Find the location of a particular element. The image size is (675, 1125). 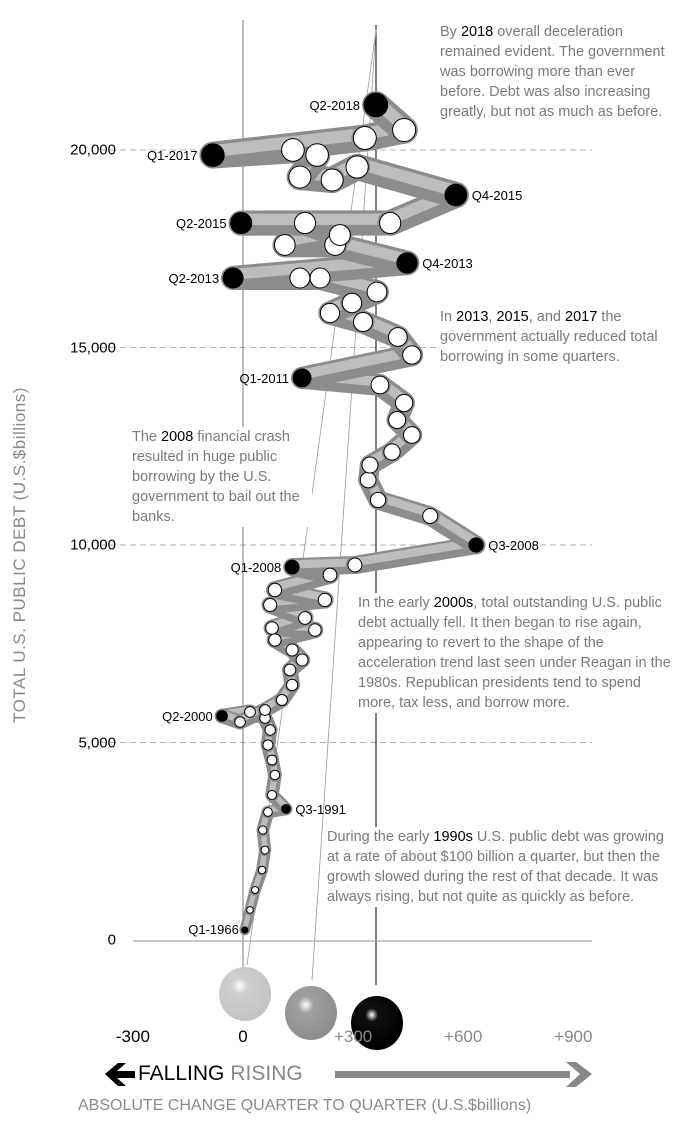

legend-ball-light is located at coordinates (245, 994).